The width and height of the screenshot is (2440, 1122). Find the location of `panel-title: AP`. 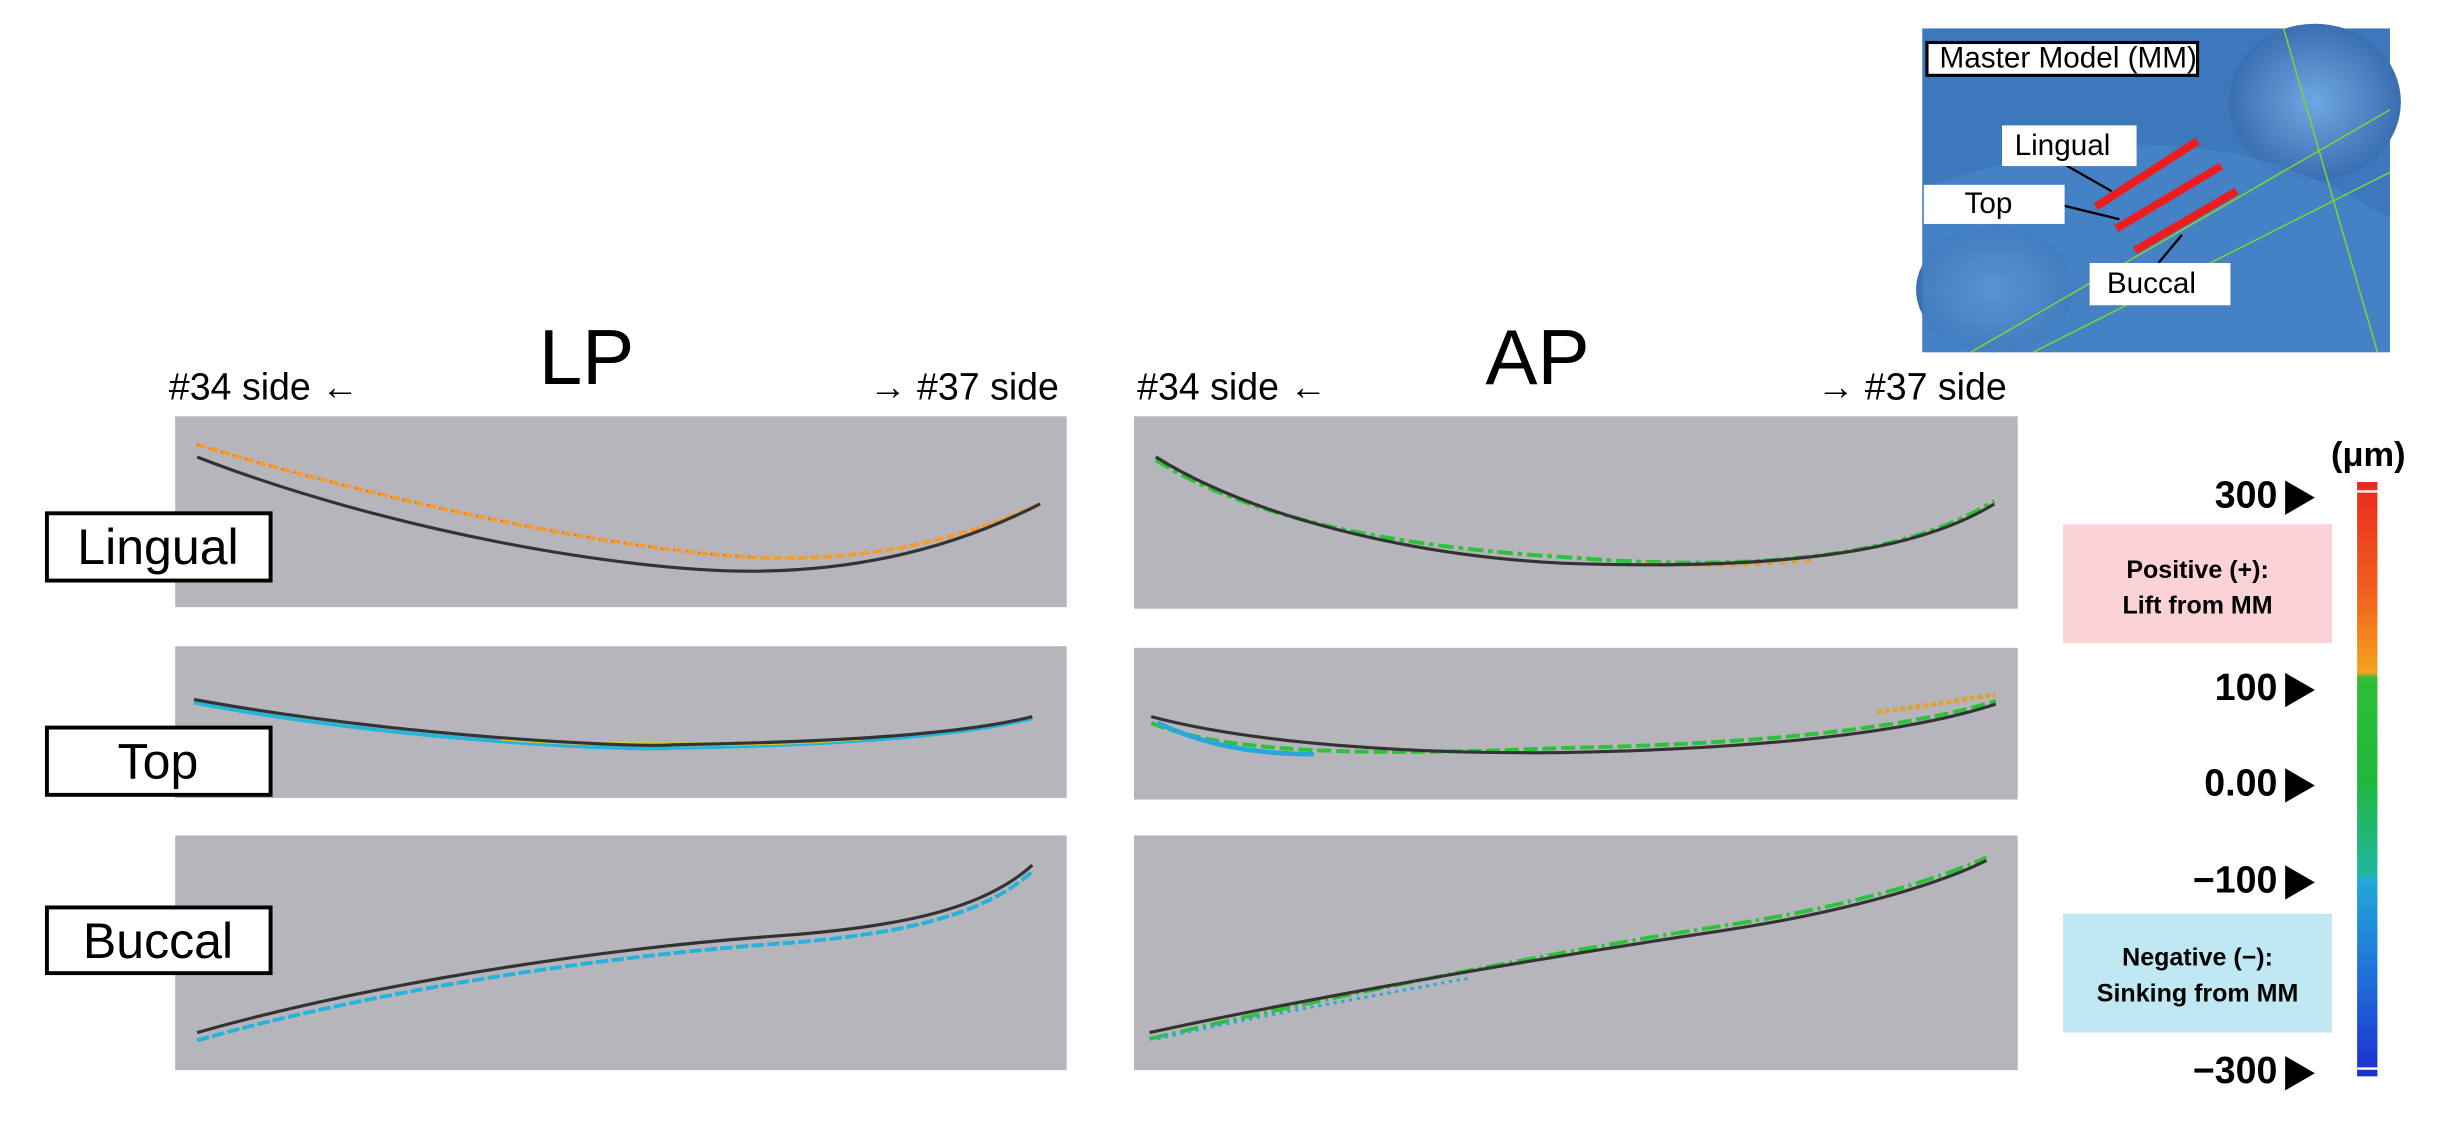

panel-title: AP is located at coordinates (1537, 357).